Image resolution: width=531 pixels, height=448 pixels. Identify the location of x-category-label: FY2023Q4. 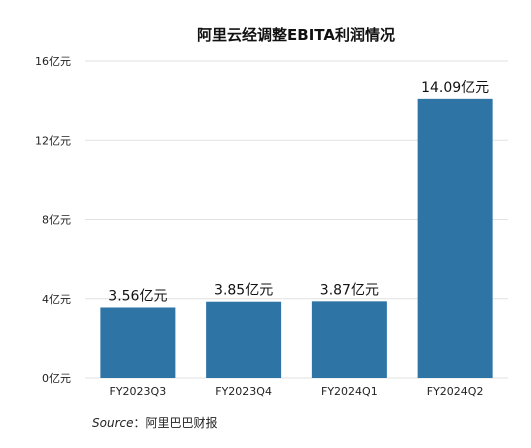
(243, 391).